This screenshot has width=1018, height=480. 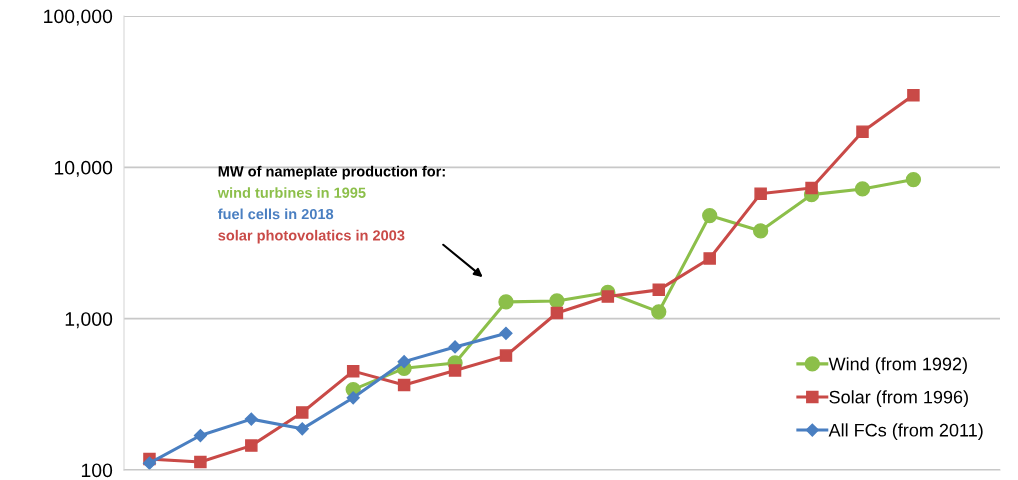 I want to click on annotation: wind turbines in 1995, so click(x=291, y=192).